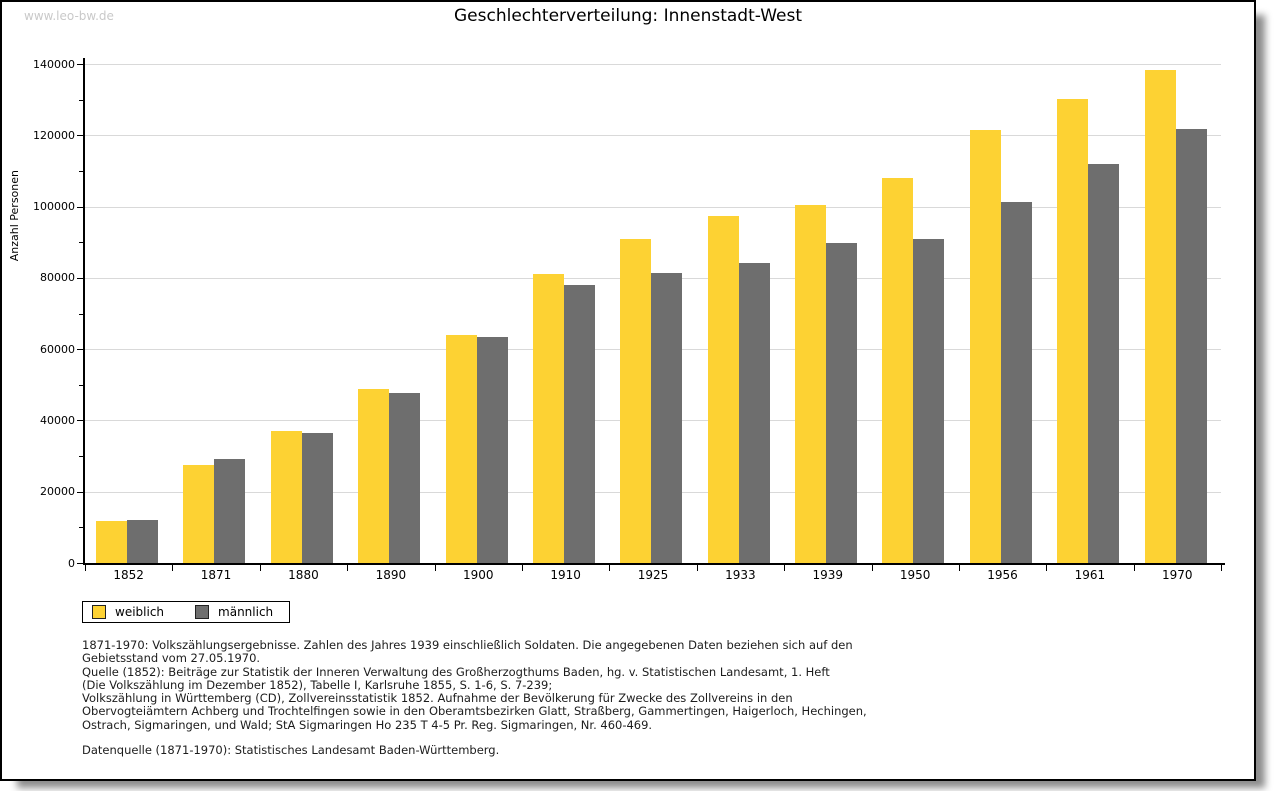  I want to click on x-axis-line, so click(654, 564).